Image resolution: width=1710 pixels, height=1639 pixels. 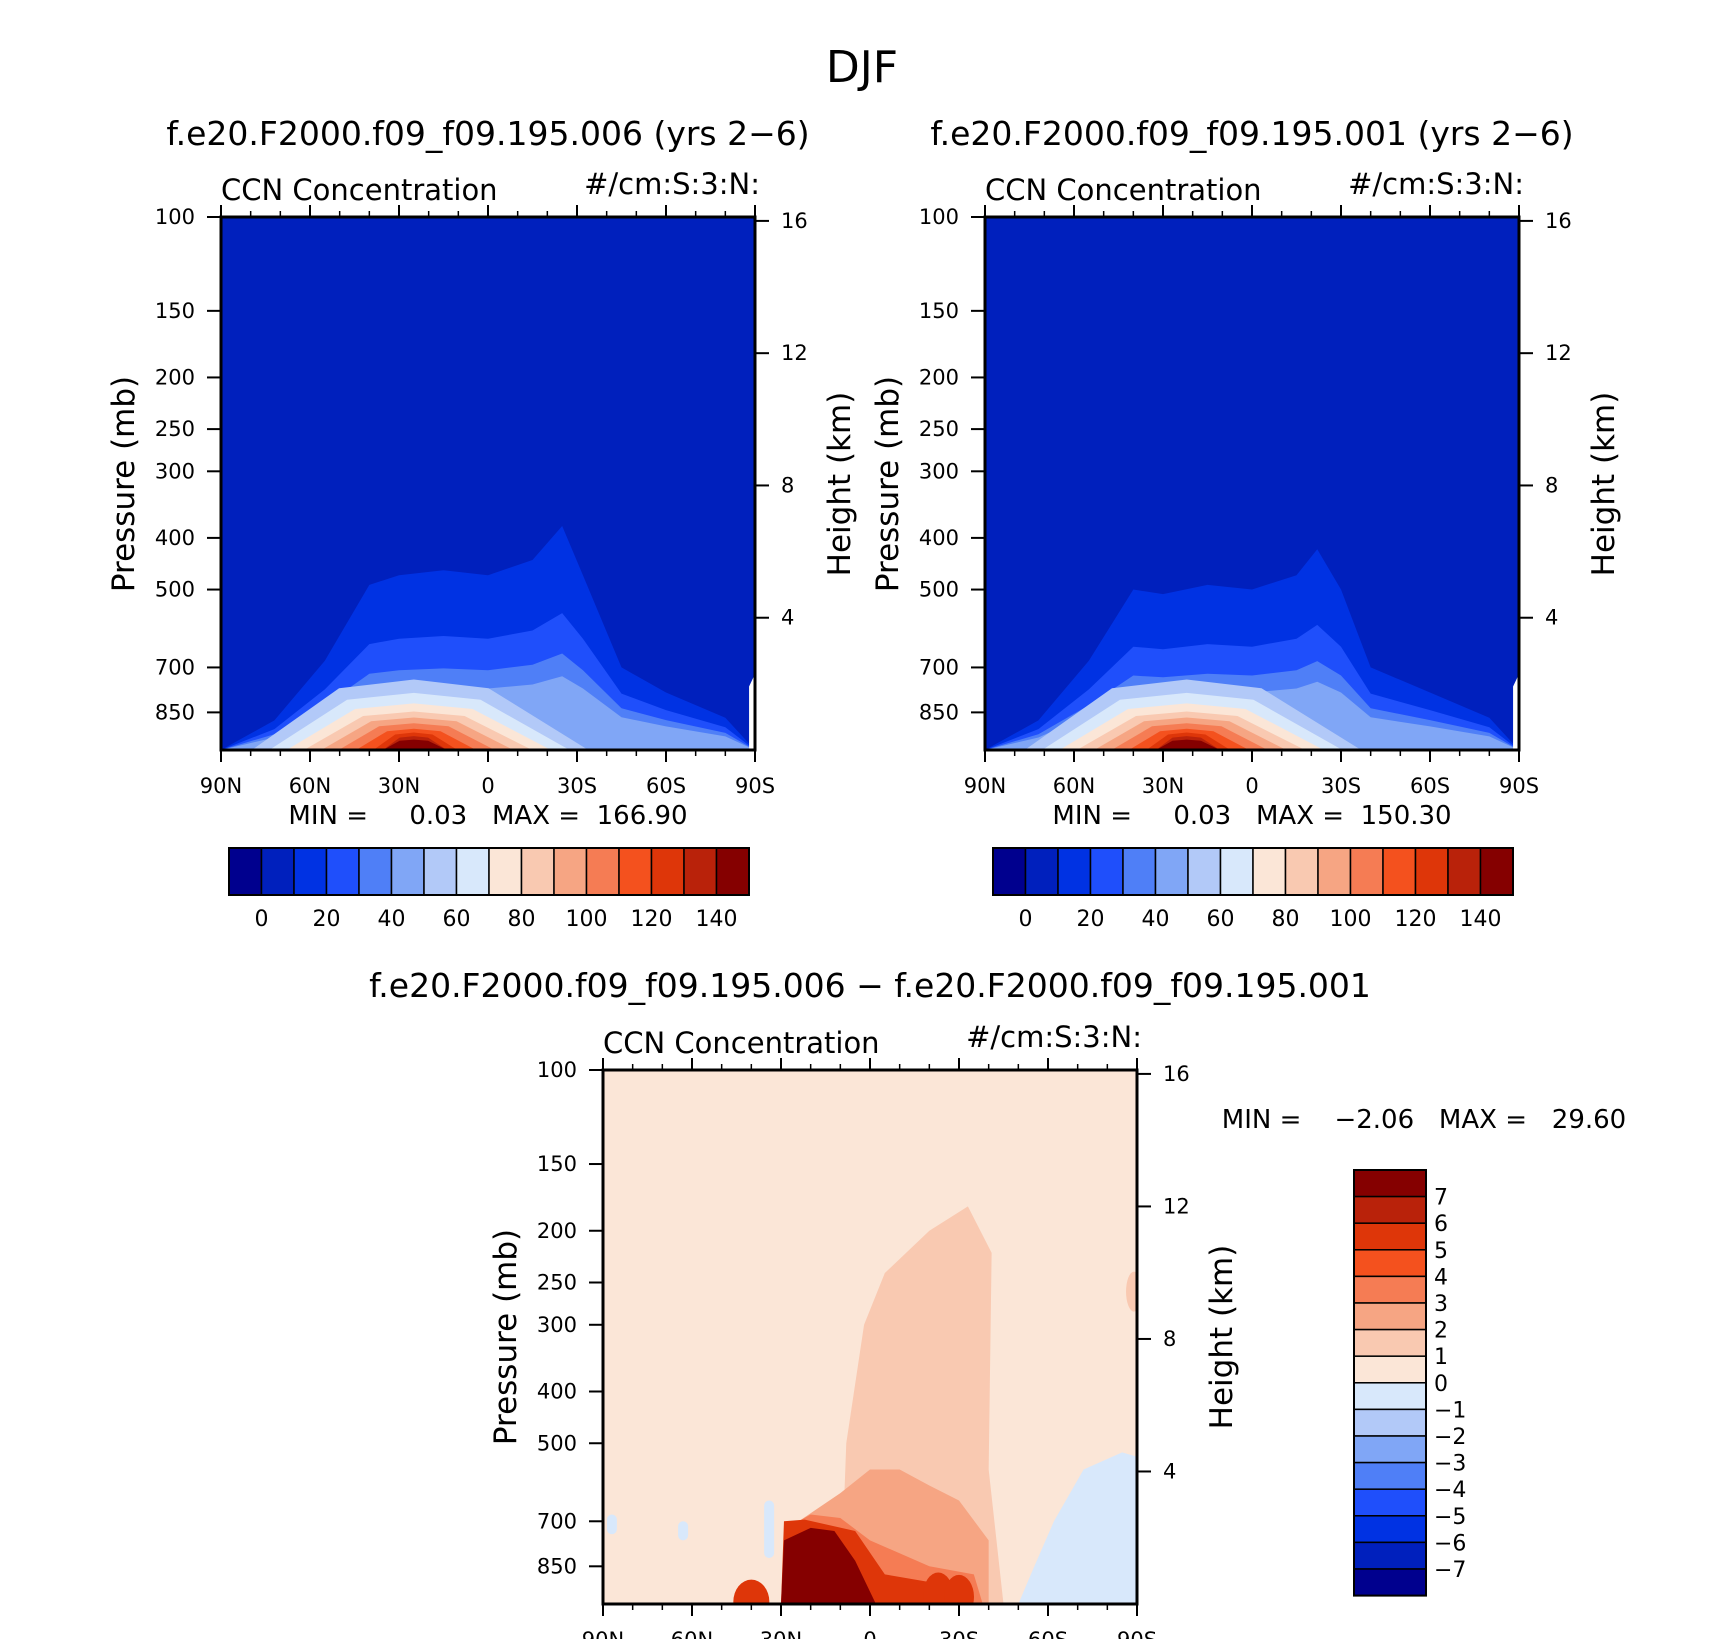 I want to click on colorbar-label: 5, so click(x=1441, y=1251).